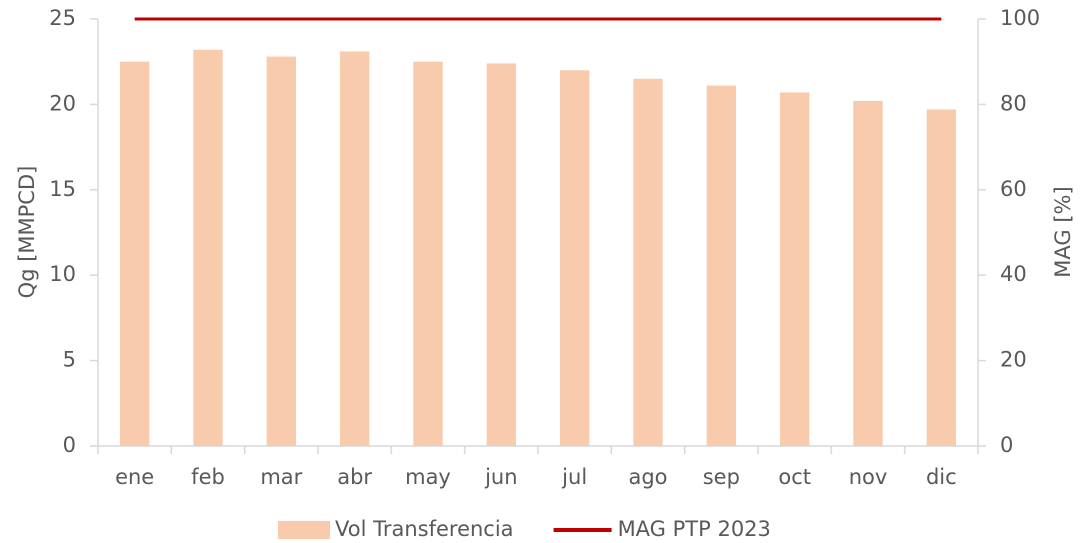 This screenshot has height=543, width=1081. Describe the element at coordinates (62, 103) in the screenshot. I see `y-tick-label: 20` at that location.